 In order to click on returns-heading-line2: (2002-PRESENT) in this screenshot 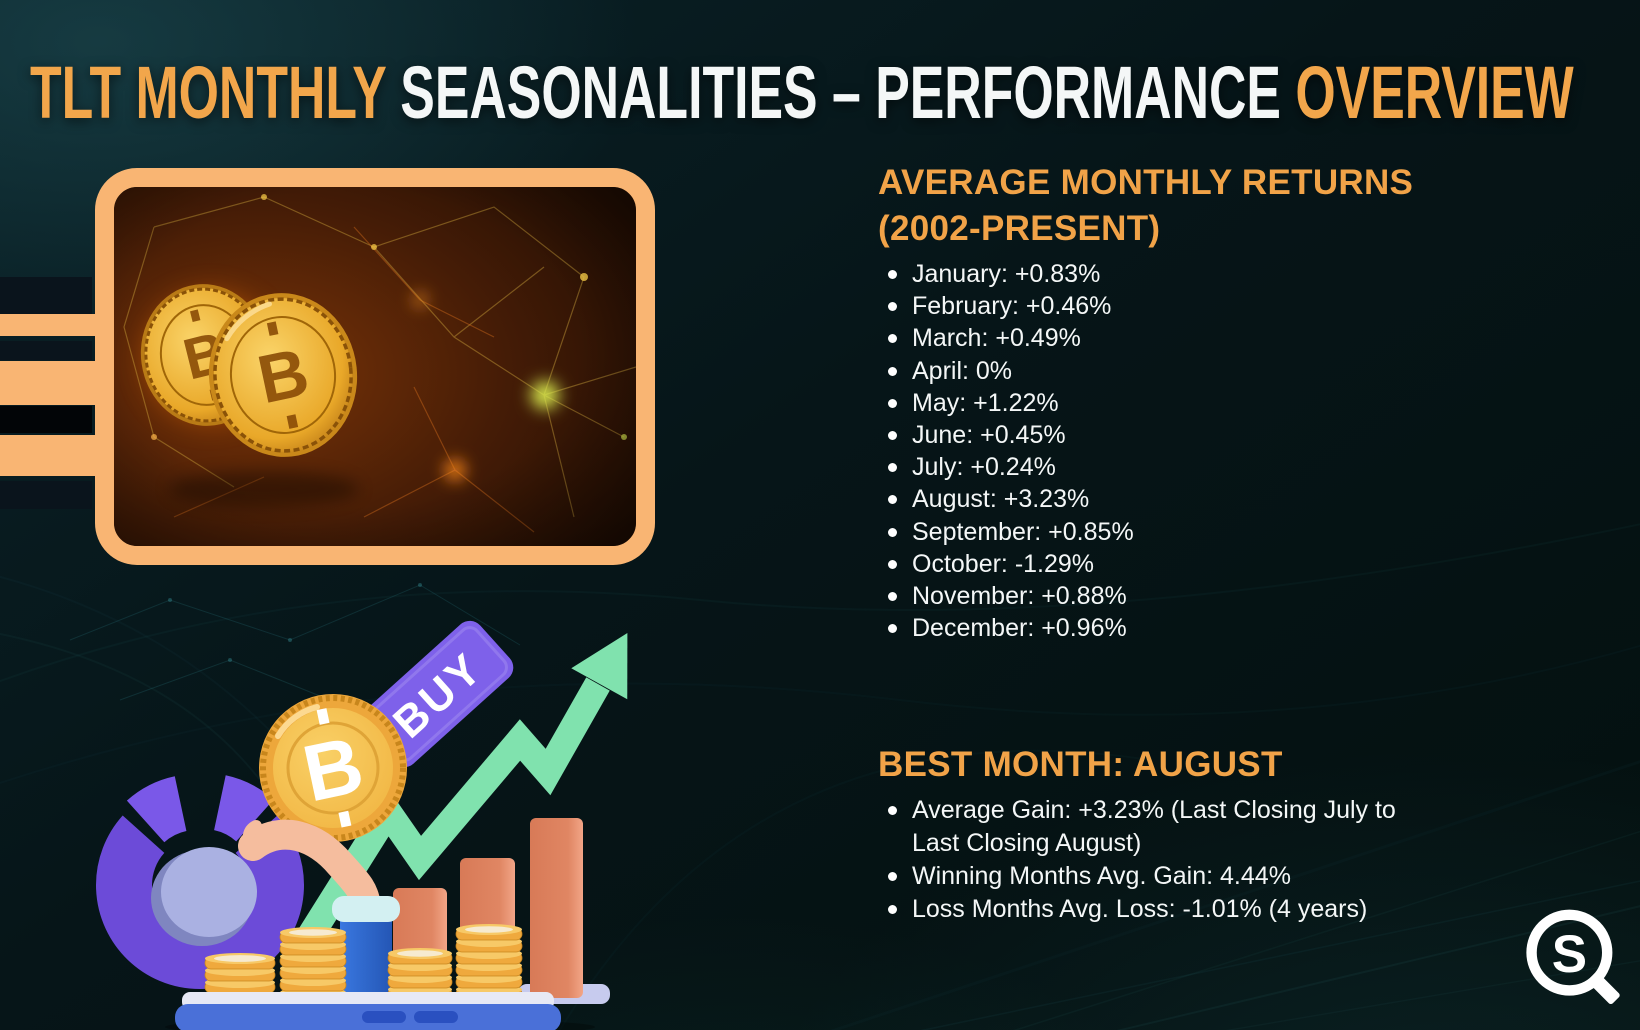, I will do `click(1019, 228)`.